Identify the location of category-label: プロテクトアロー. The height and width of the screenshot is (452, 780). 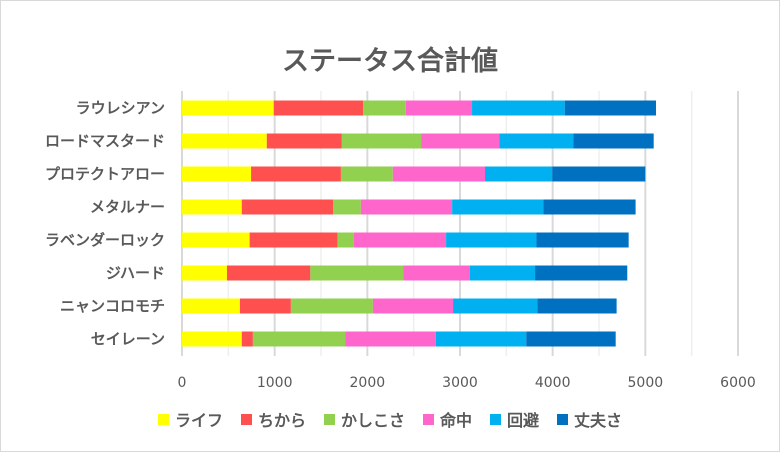
(105, 174).